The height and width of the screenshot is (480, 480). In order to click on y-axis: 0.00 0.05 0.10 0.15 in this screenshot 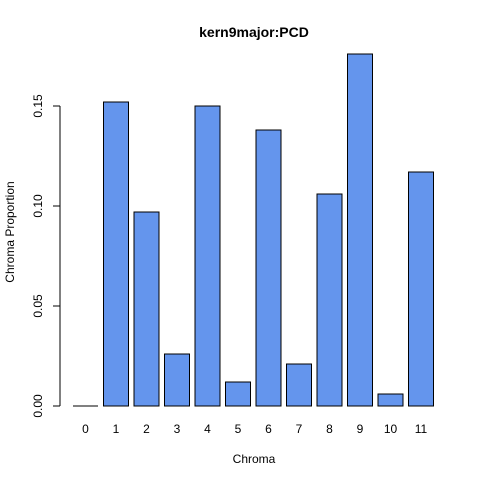, I will do `click(46, 256)`.